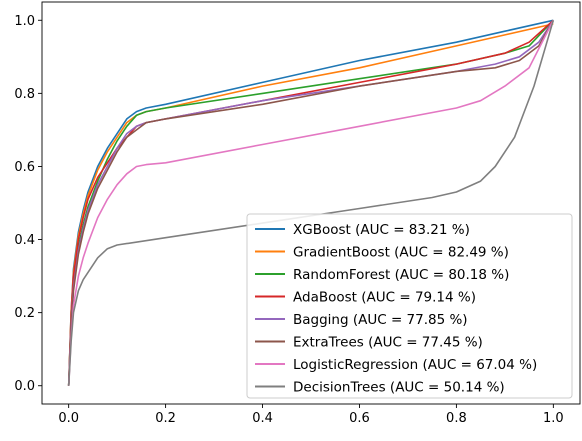  What do you see at coordinates (24, 313) in the screenshot?
I see `y-tick-label: 0.2` at bounding box center [24, 313].